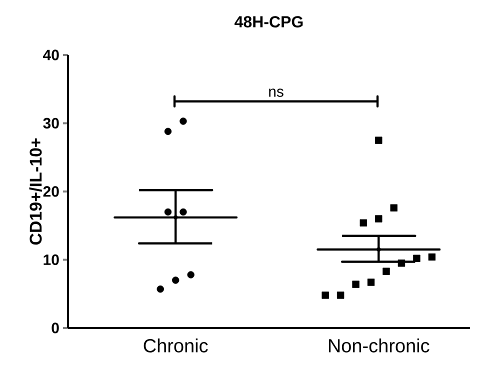 Image resolution: width=484 pixels, height=374 pixels. What do you see at coordinates (55, 328) in the screenshot?
I see `y-tick-label: 0` at bounding box center [55, 328].